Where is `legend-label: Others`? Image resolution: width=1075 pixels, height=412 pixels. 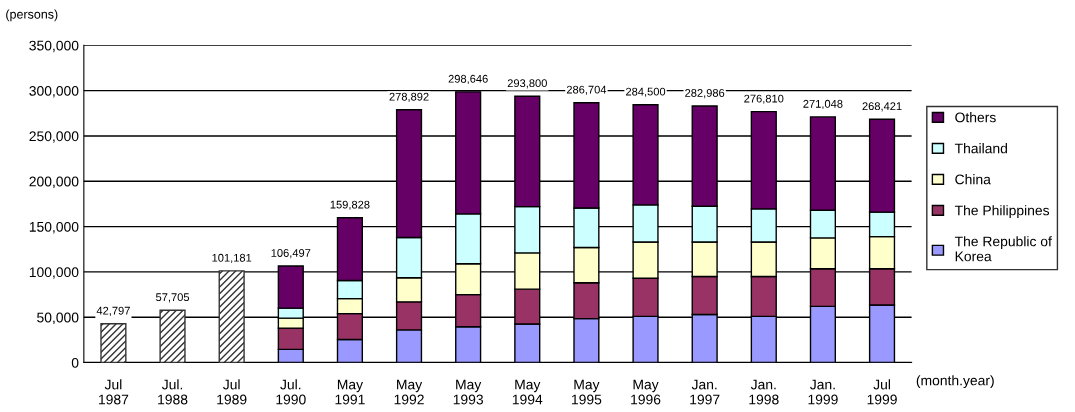
legend-label: Others is located at coordinates (975, 117).